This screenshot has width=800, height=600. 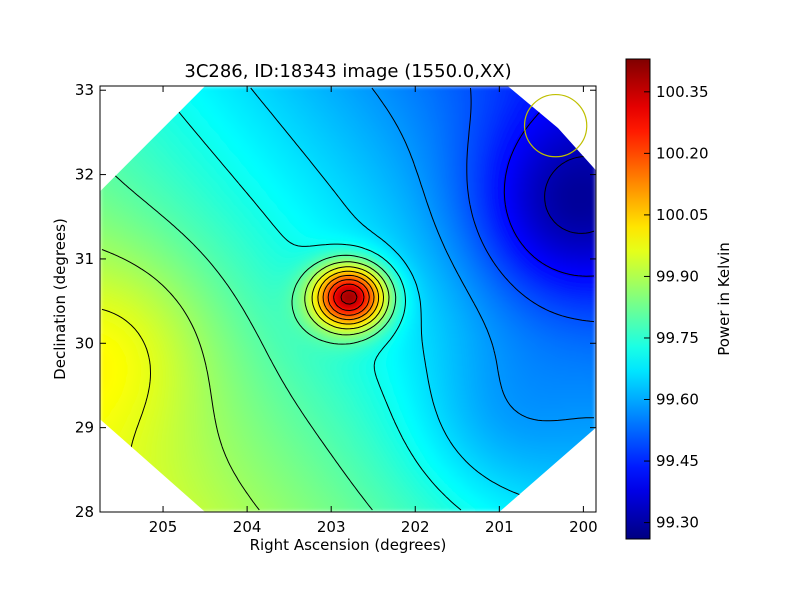 What do you see at coordinates (84, 428) in the screenshot?
I see `y-tick-label: 29` at bounding box center [84, 428].